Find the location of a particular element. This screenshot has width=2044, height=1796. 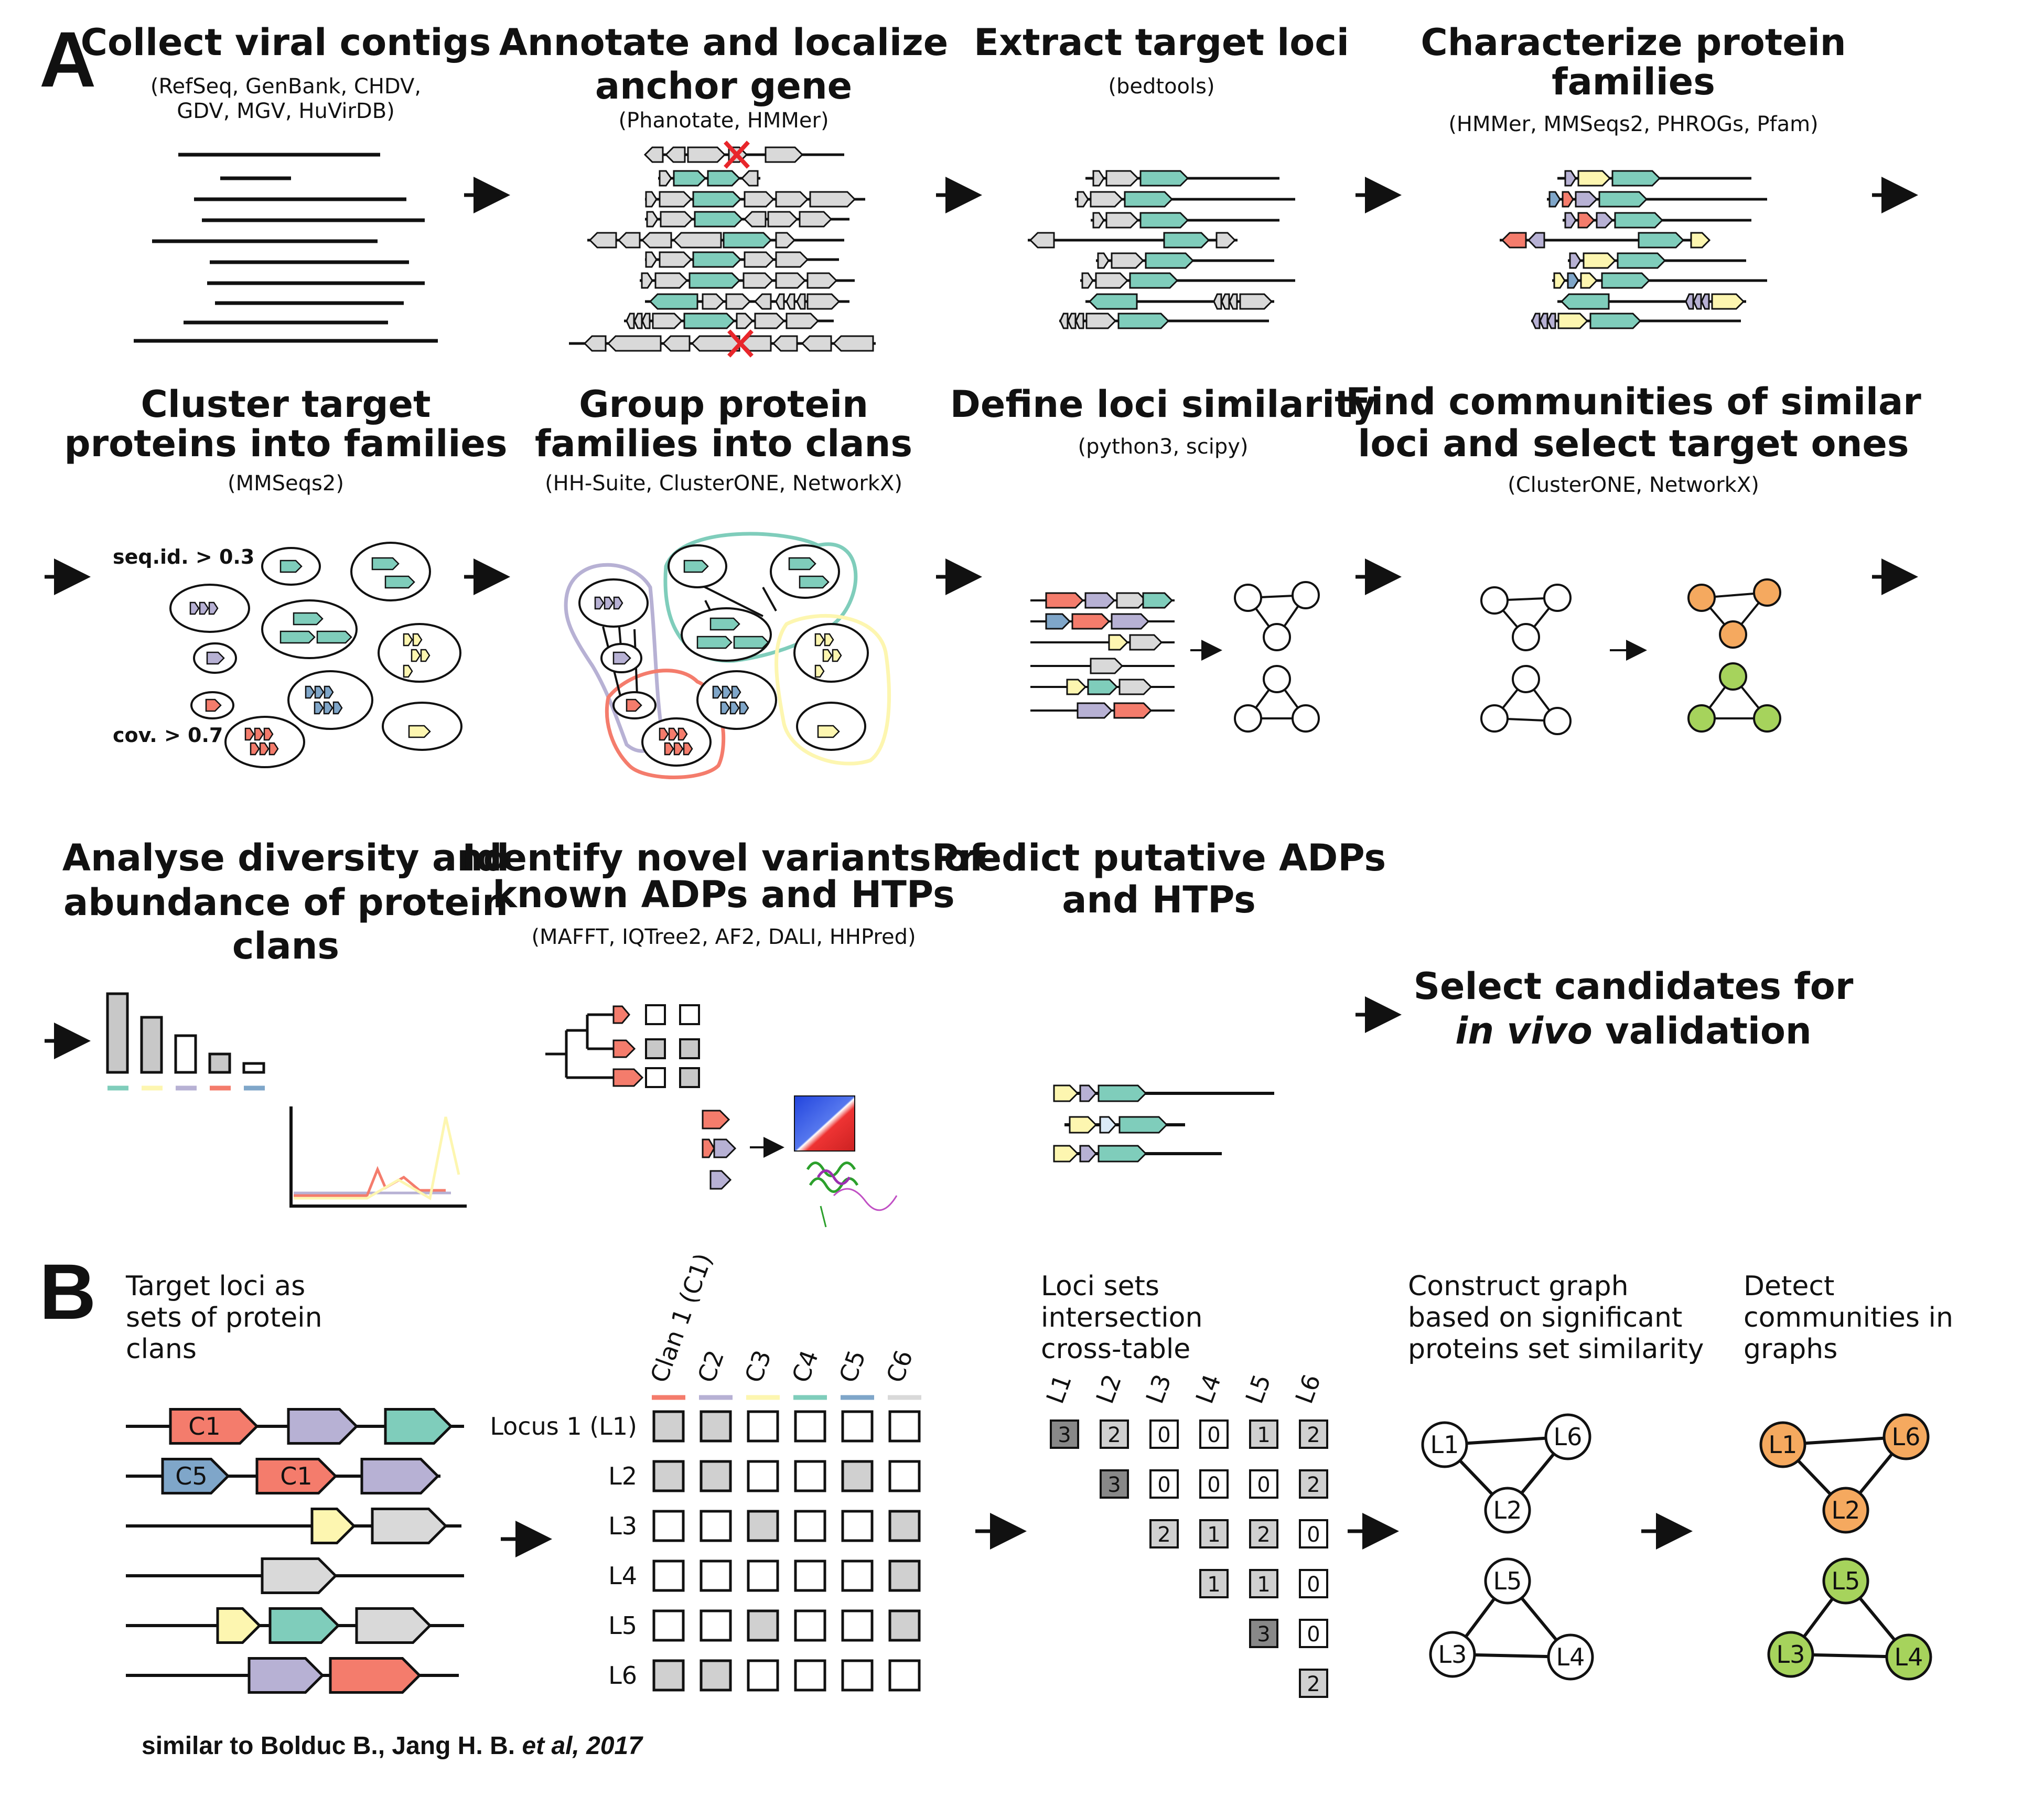

variant-genes is located at coordinates (674, 1097).